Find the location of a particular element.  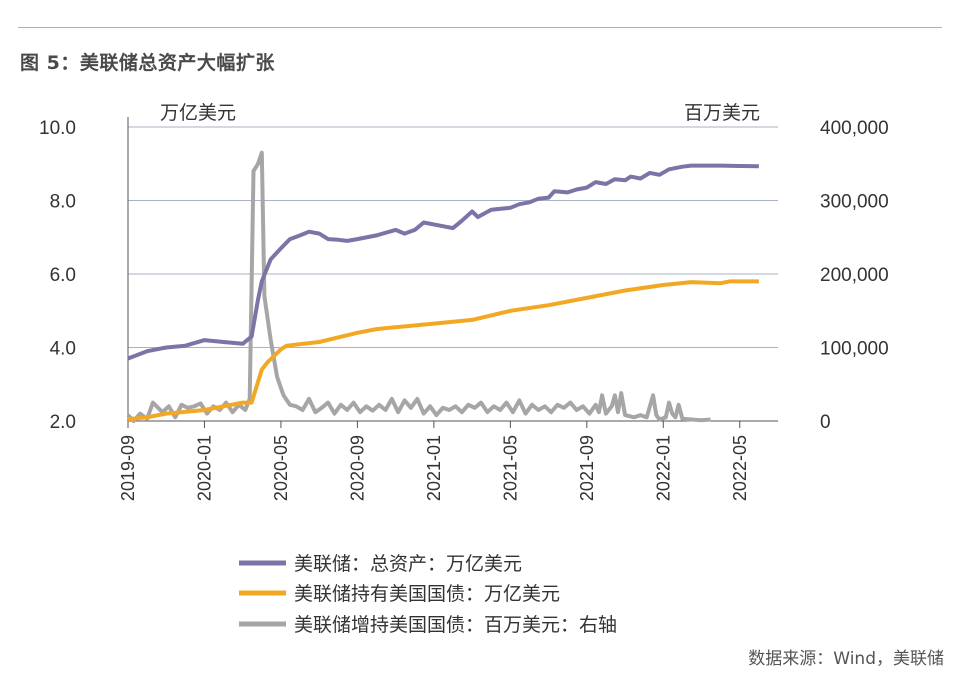

x-tick-label: 2021-01 is located at coordinates (434, 468).